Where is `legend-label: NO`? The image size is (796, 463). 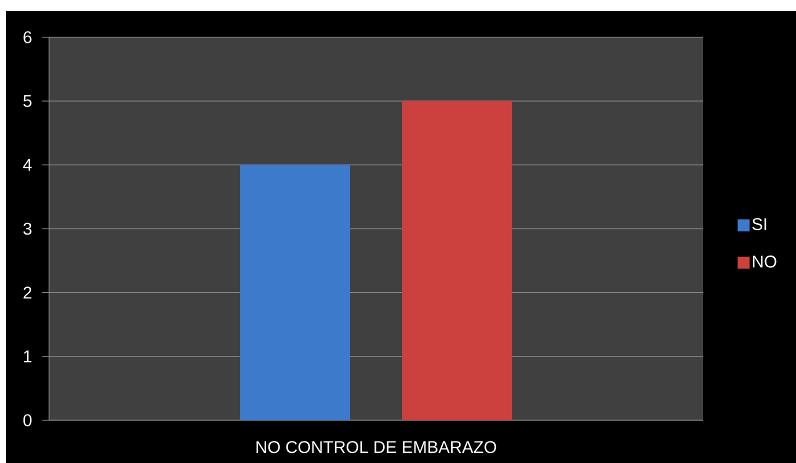
legend-label: NO is located at coordinates (764, 262).